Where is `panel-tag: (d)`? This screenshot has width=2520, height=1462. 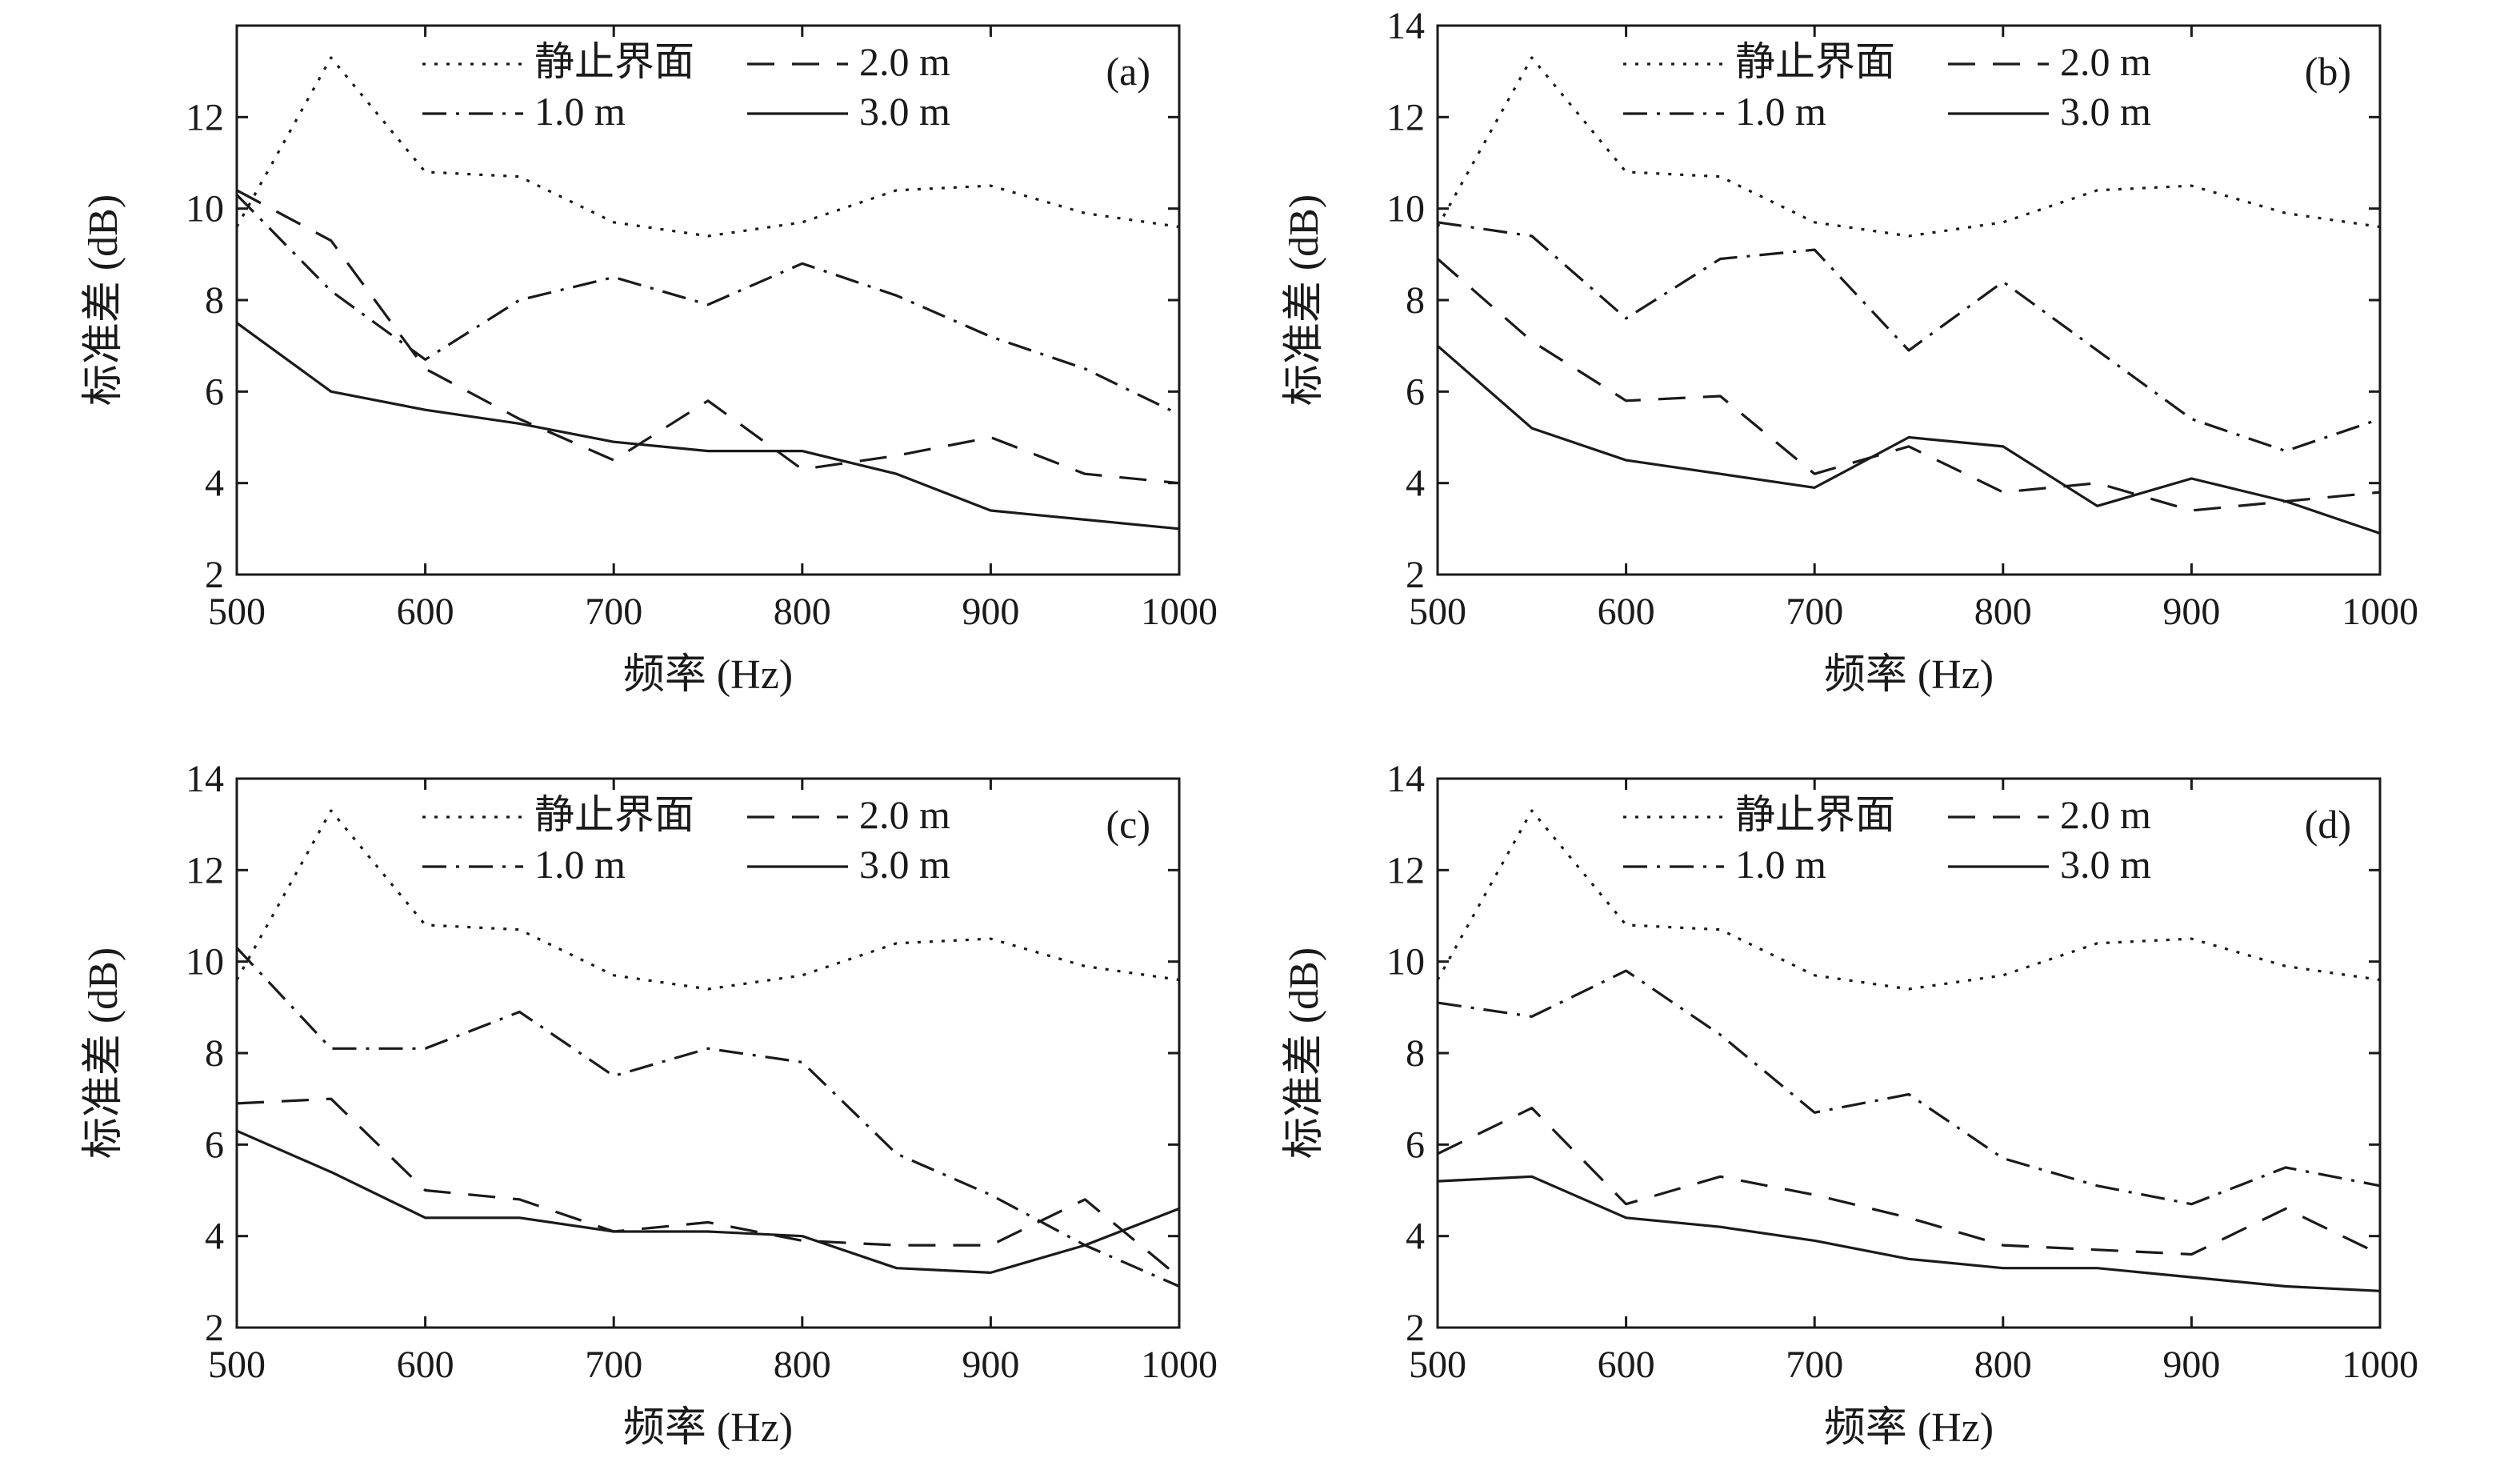 panel-tag: (d) is located at coordinates (2328, 824).